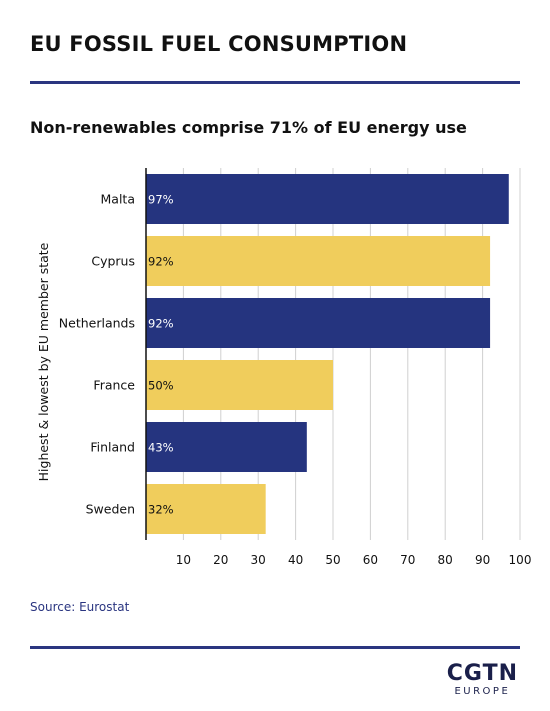 The image size is (550, 711). Describe the element at coordinates (327, 199) in the screenshot. I see `bar-malta` at that location.